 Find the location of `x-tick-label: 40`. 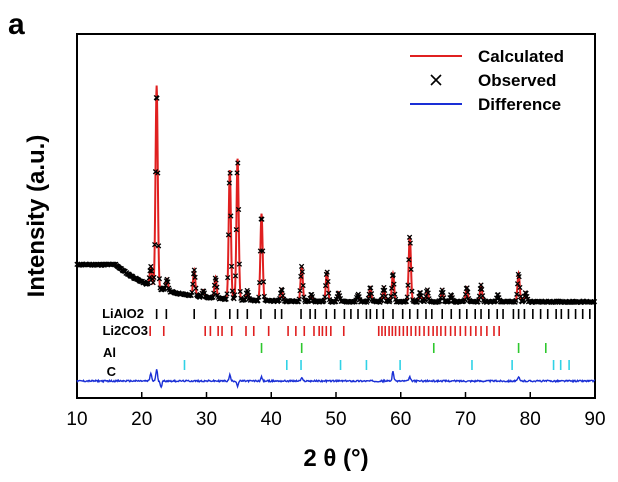

x-tick-label: 40 is located at coordinates (271, 419).